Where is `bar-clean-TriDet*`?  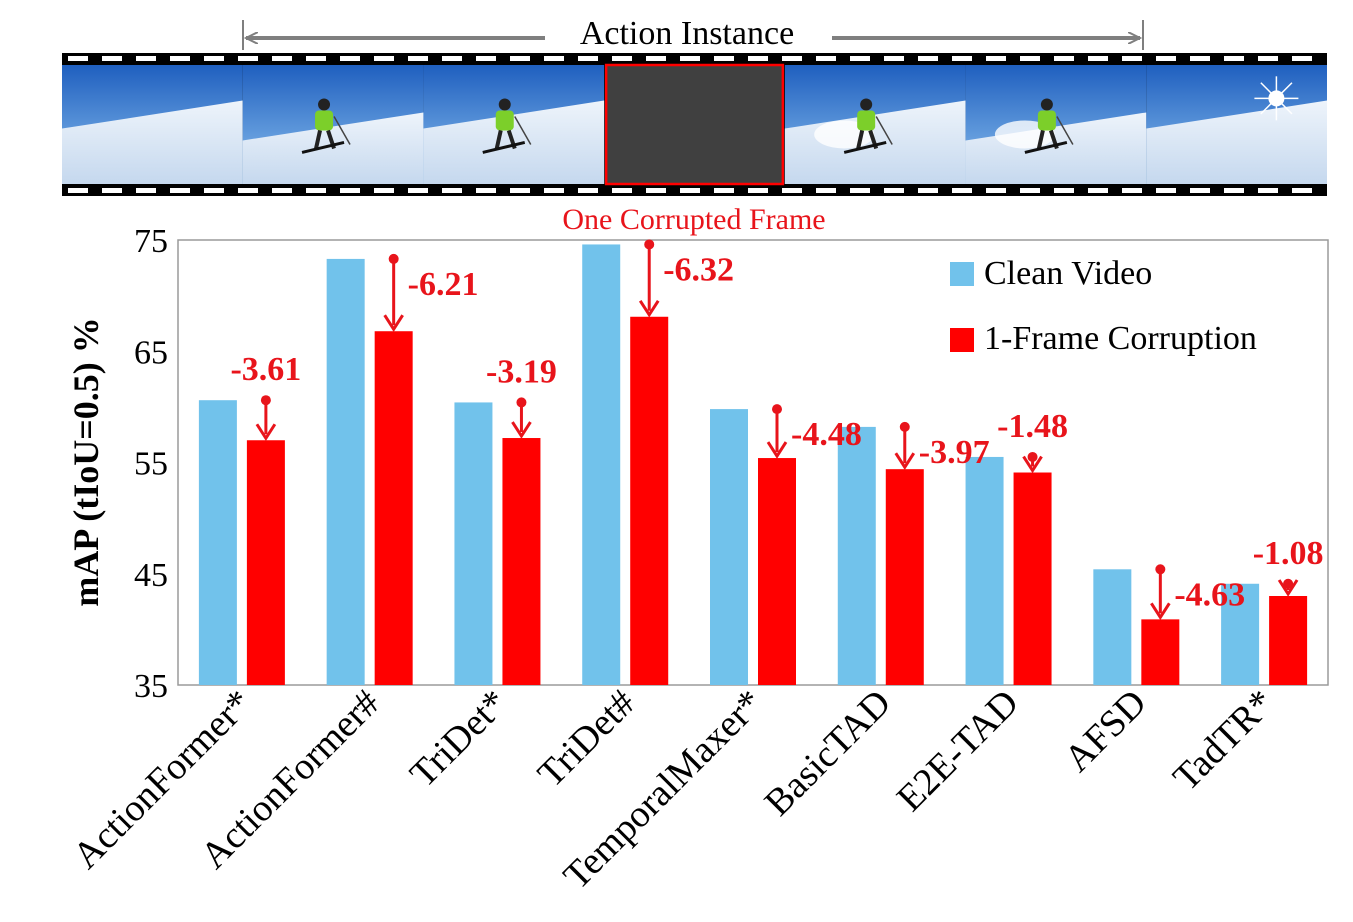
bar-clean-TriDet* is located at coordinates (473, 543).